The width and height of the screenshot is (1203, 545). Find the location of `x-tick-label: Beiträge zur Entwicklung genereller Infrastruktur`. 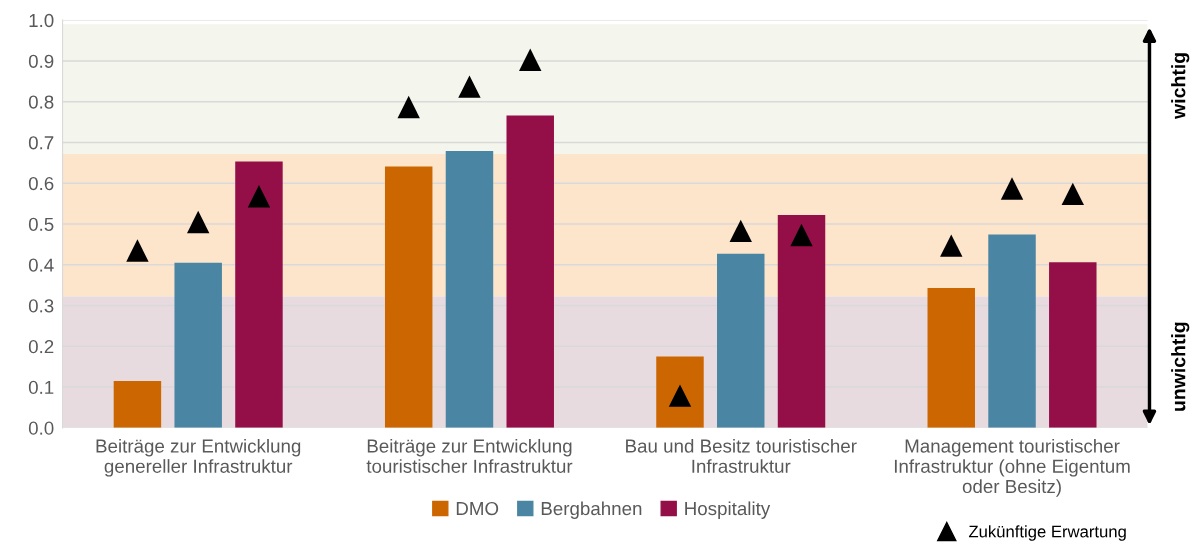

x-tick-label: Beiträge zur Entwicklung genereller Infrastruktur is located at coordinates (198, 457).